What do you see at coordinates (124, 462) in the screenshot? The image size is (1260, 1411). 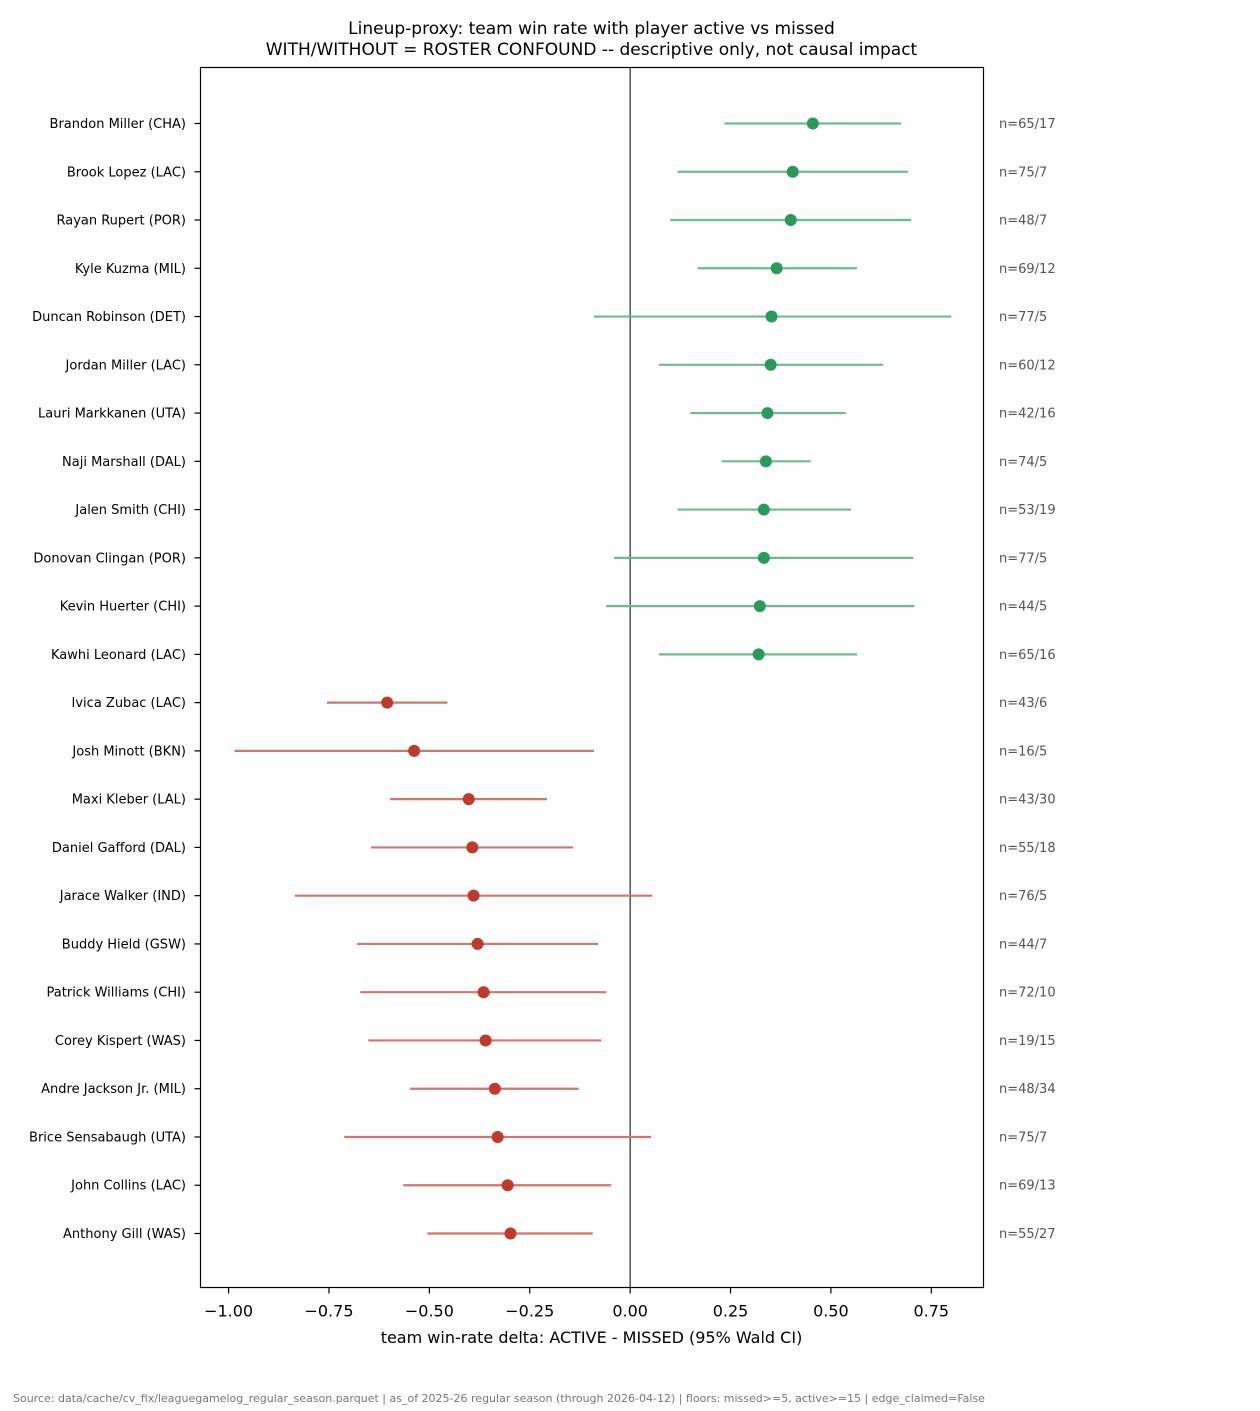 I see `y-tick-label: Naji Marshall (DAL)` at bounding box center [124, 462].